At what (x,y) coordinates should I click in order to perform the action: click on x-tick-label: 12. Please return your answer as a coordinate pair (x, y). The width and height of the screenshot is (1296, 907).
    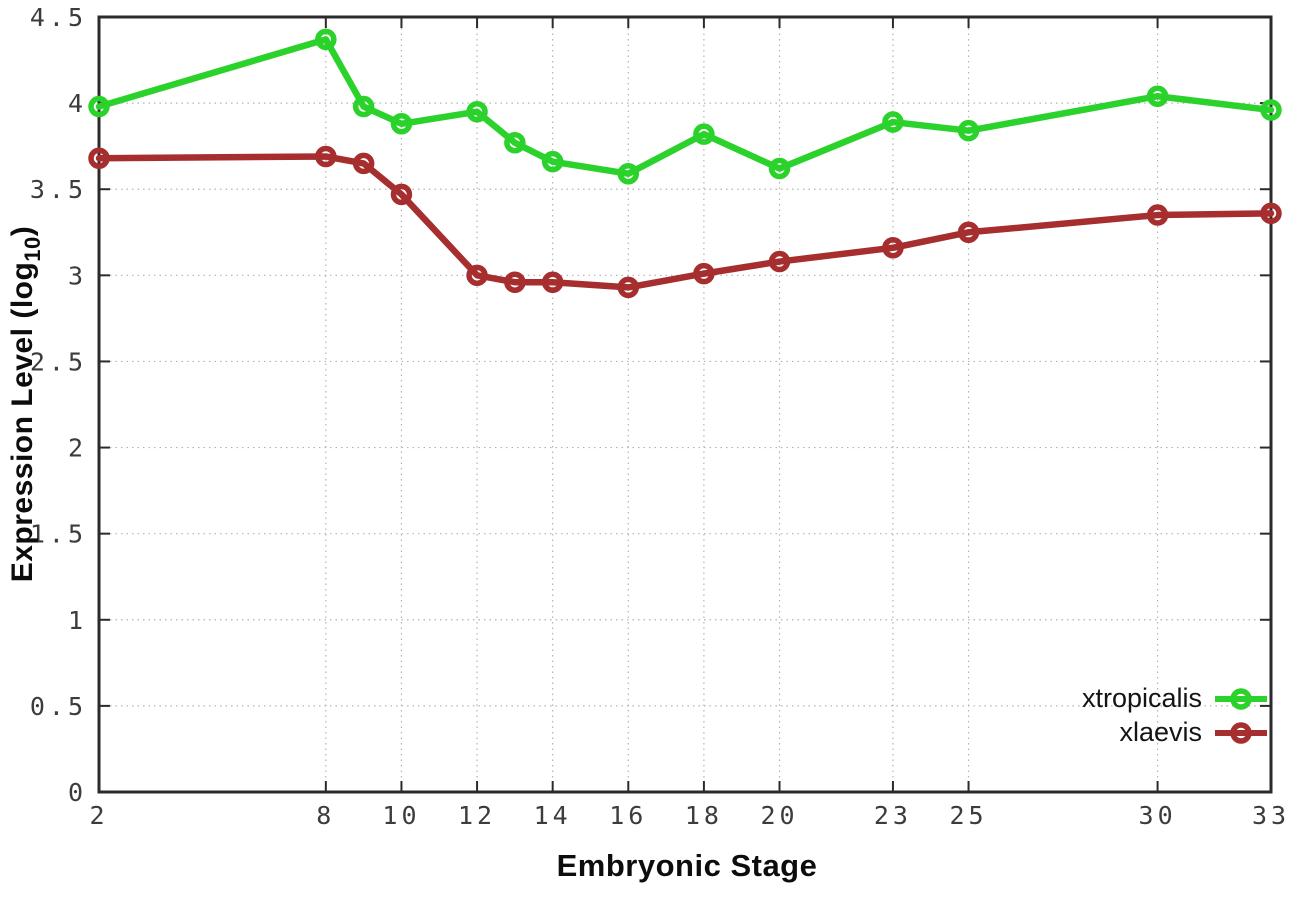
    Looking at the image, I should click on (477, 815).